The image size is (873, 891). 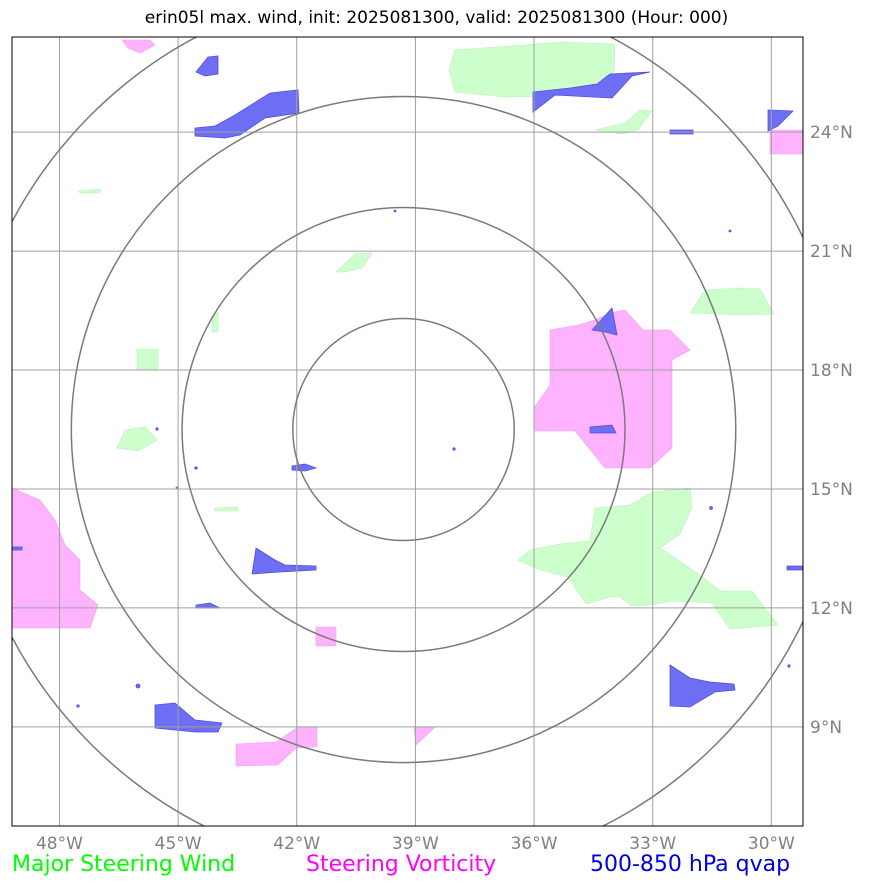 I want to click on lon-tick-label: 39°W, so click(x=415, y=844).